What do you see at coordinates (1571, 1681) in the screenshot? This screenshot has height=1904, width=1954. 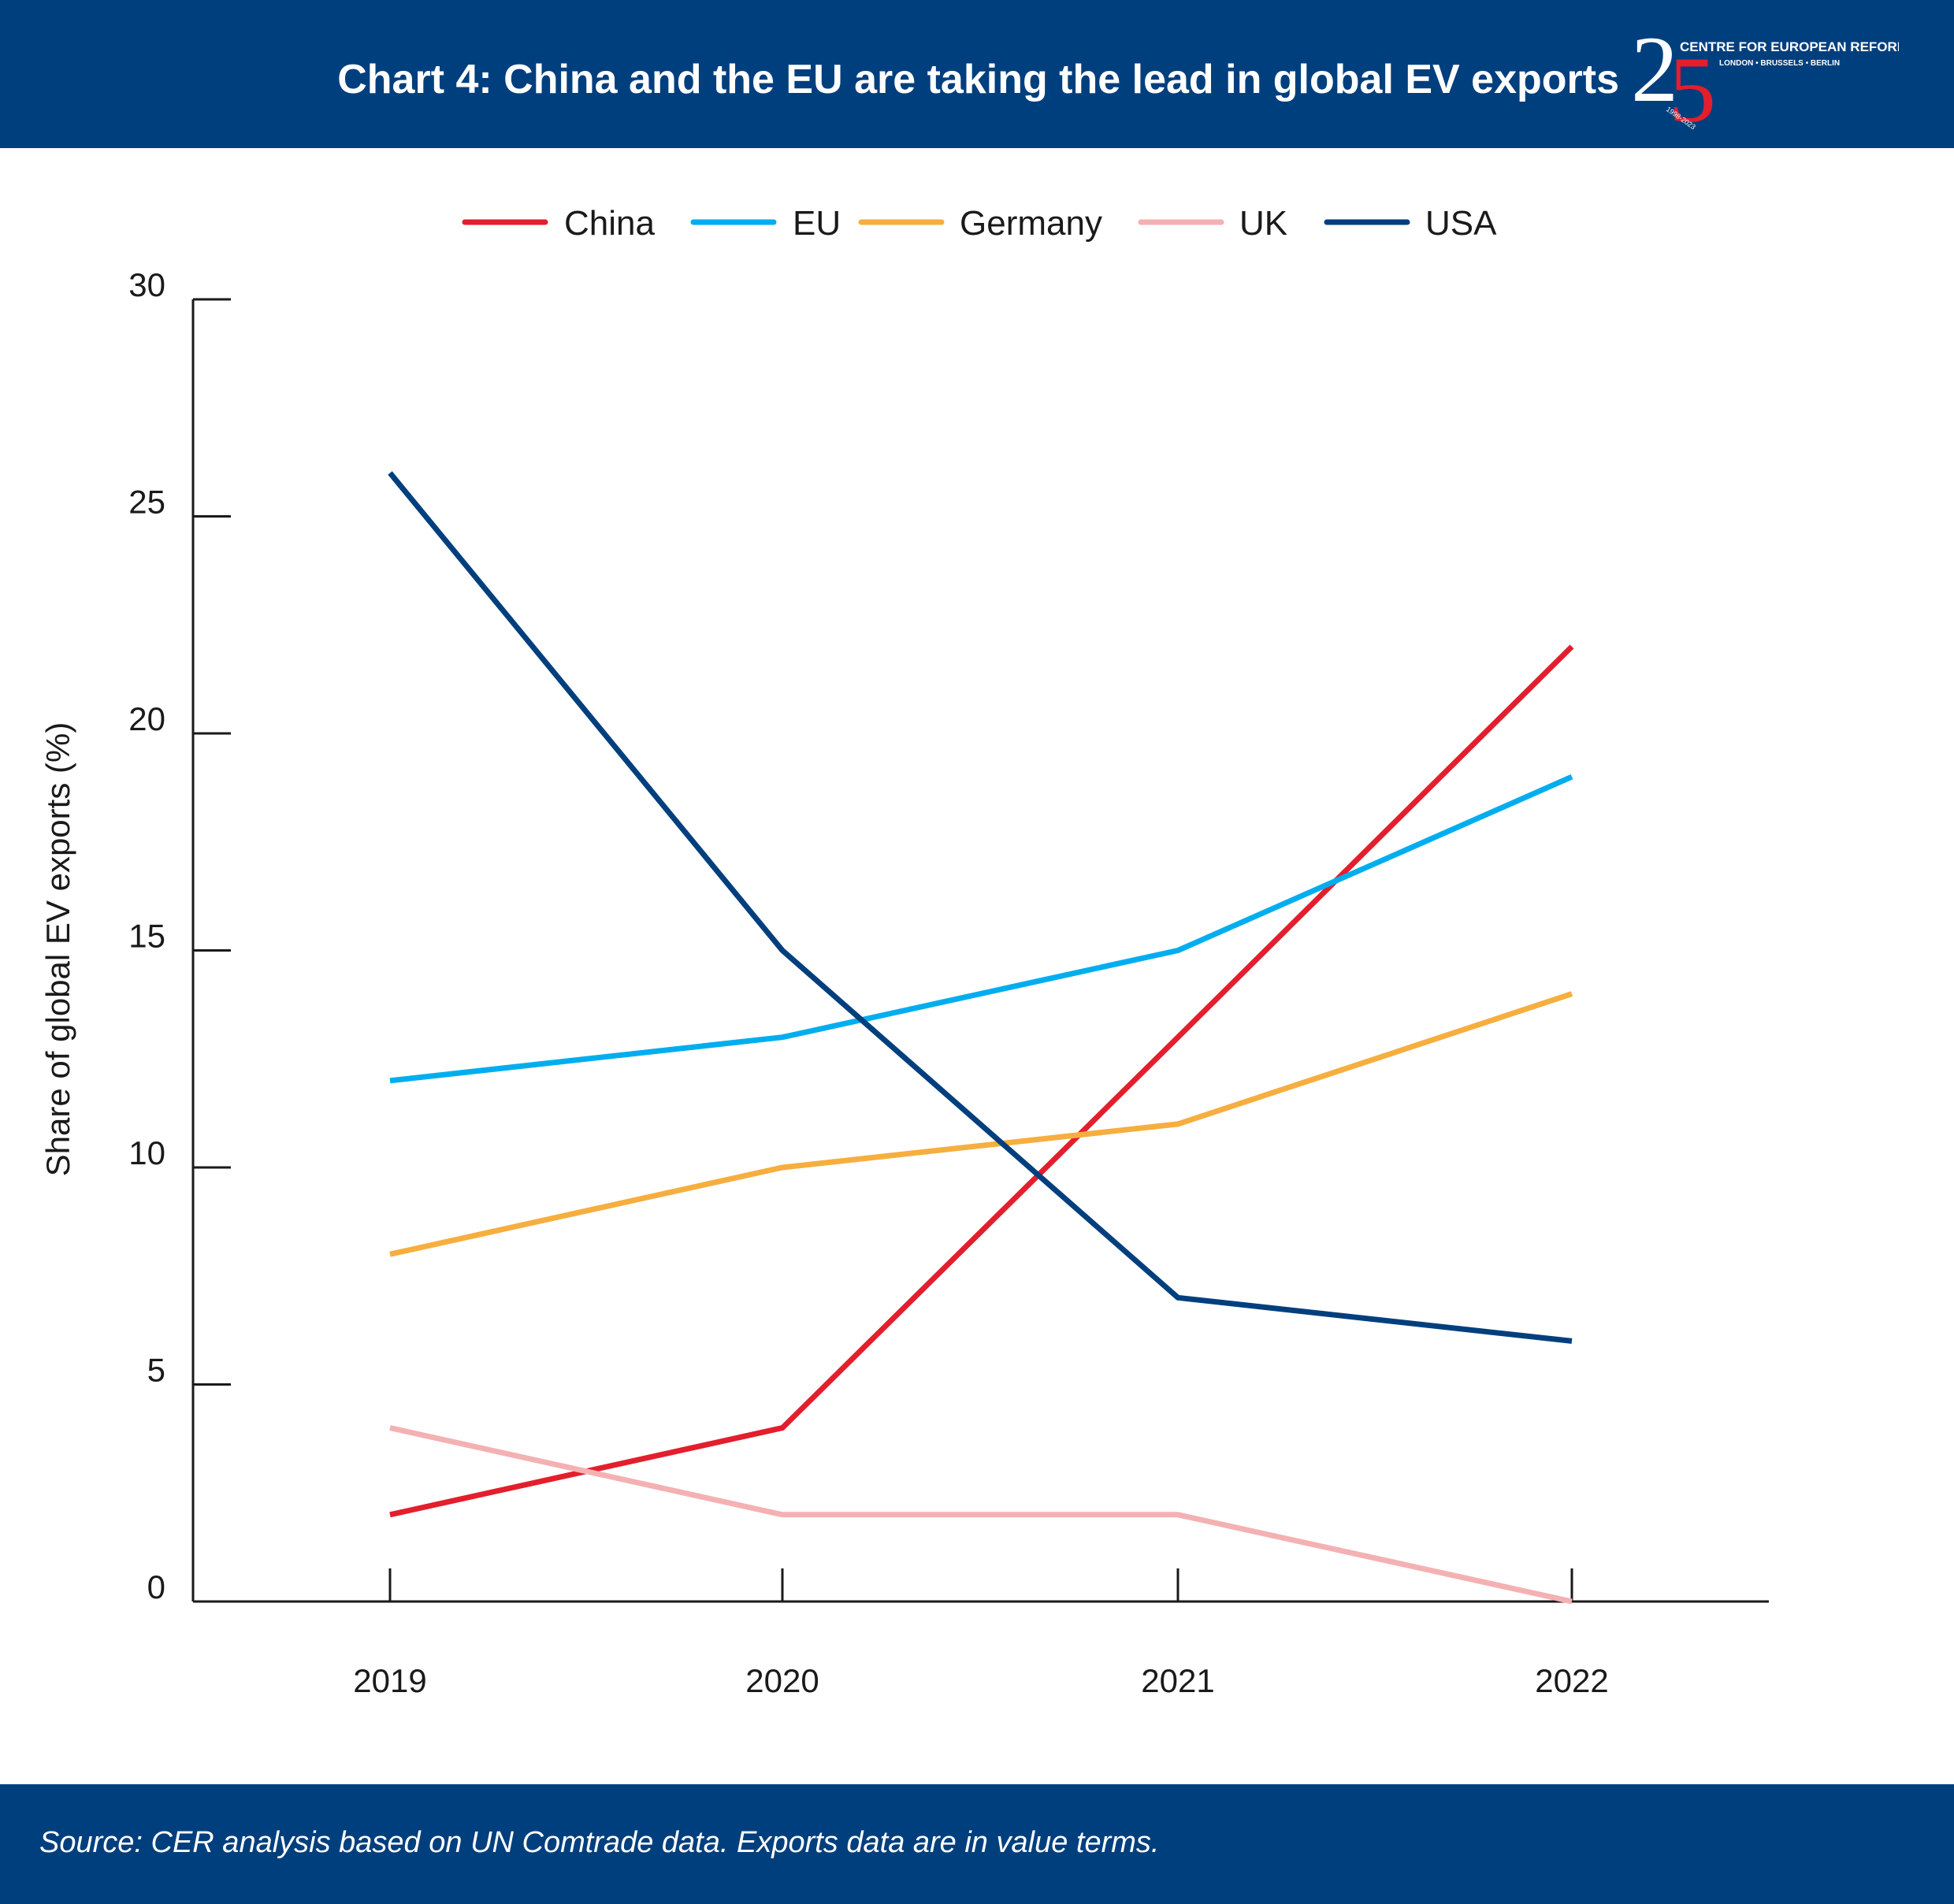 I see `x-tick-label: 2022` at bounding box center [1571, 1681].